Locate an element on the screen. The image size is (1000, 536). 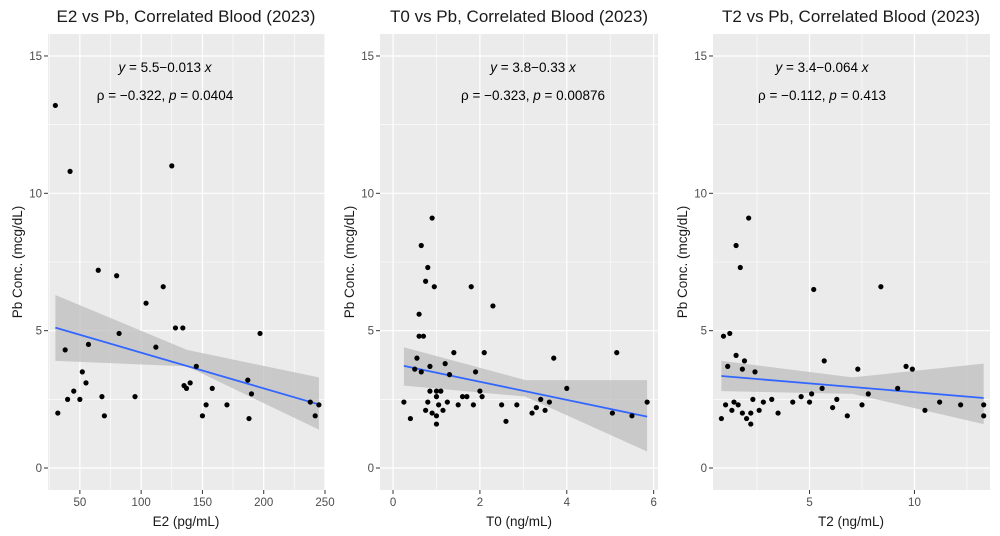
x-tick-label: 10 is located at coordinates (914, 503).